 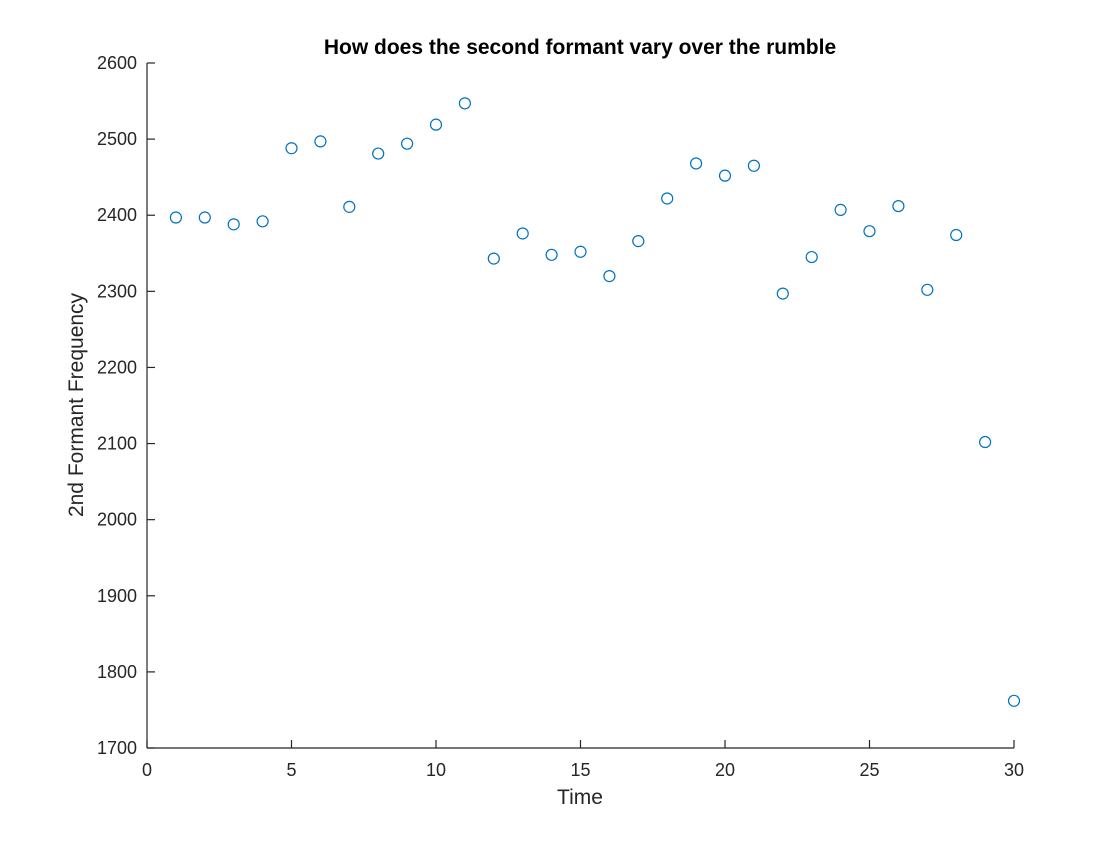 I want to click on y-tick-label: 1900, so click(x=117, y=596).